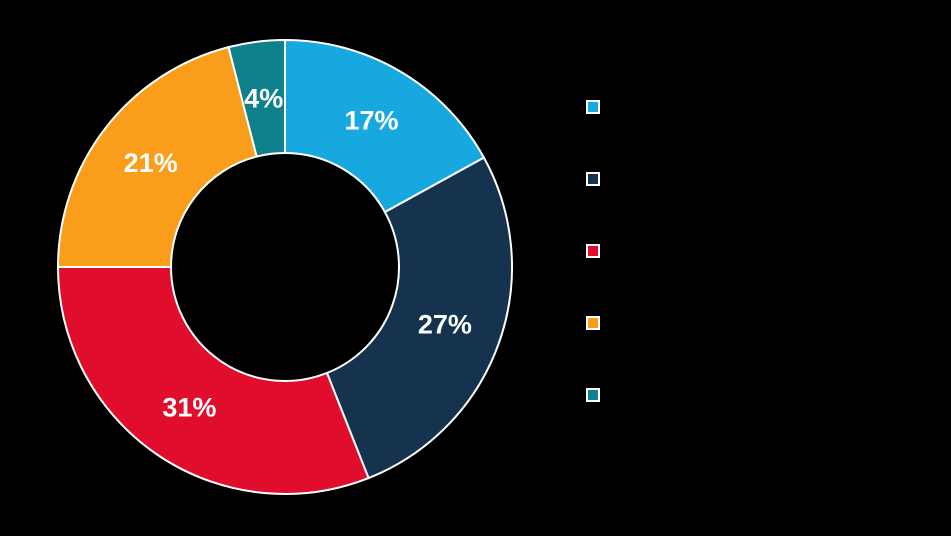 This screenshot has height=536, width=951. What do you see at coordinates (445, 325) in the screenshot?
I see `slice-value-label-2: 27%` at bounding box center [445, 325].